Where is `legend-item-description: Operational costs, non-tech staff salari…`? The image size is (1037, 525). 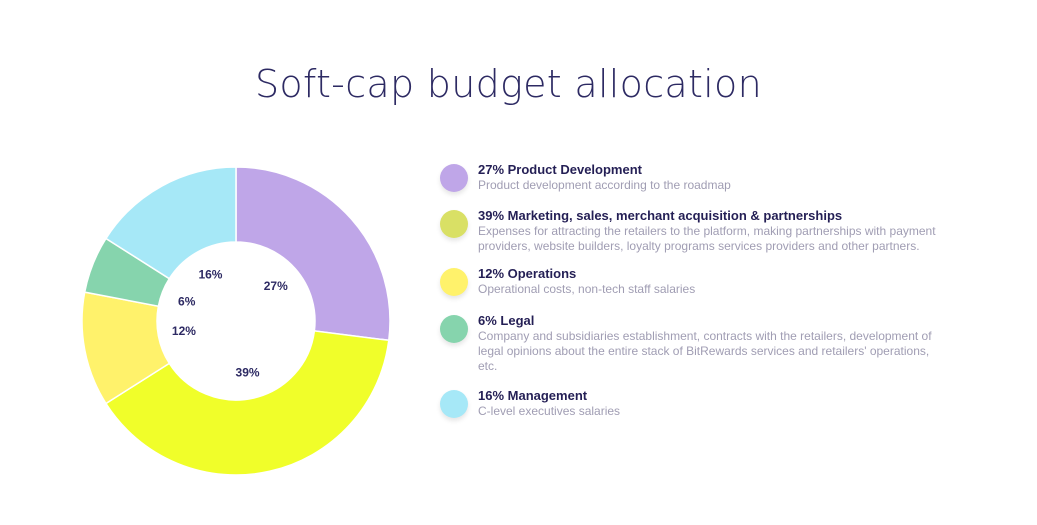 legend-item-description: Operational costs, non-tech staff salari… is located at coordinates (587, 289).